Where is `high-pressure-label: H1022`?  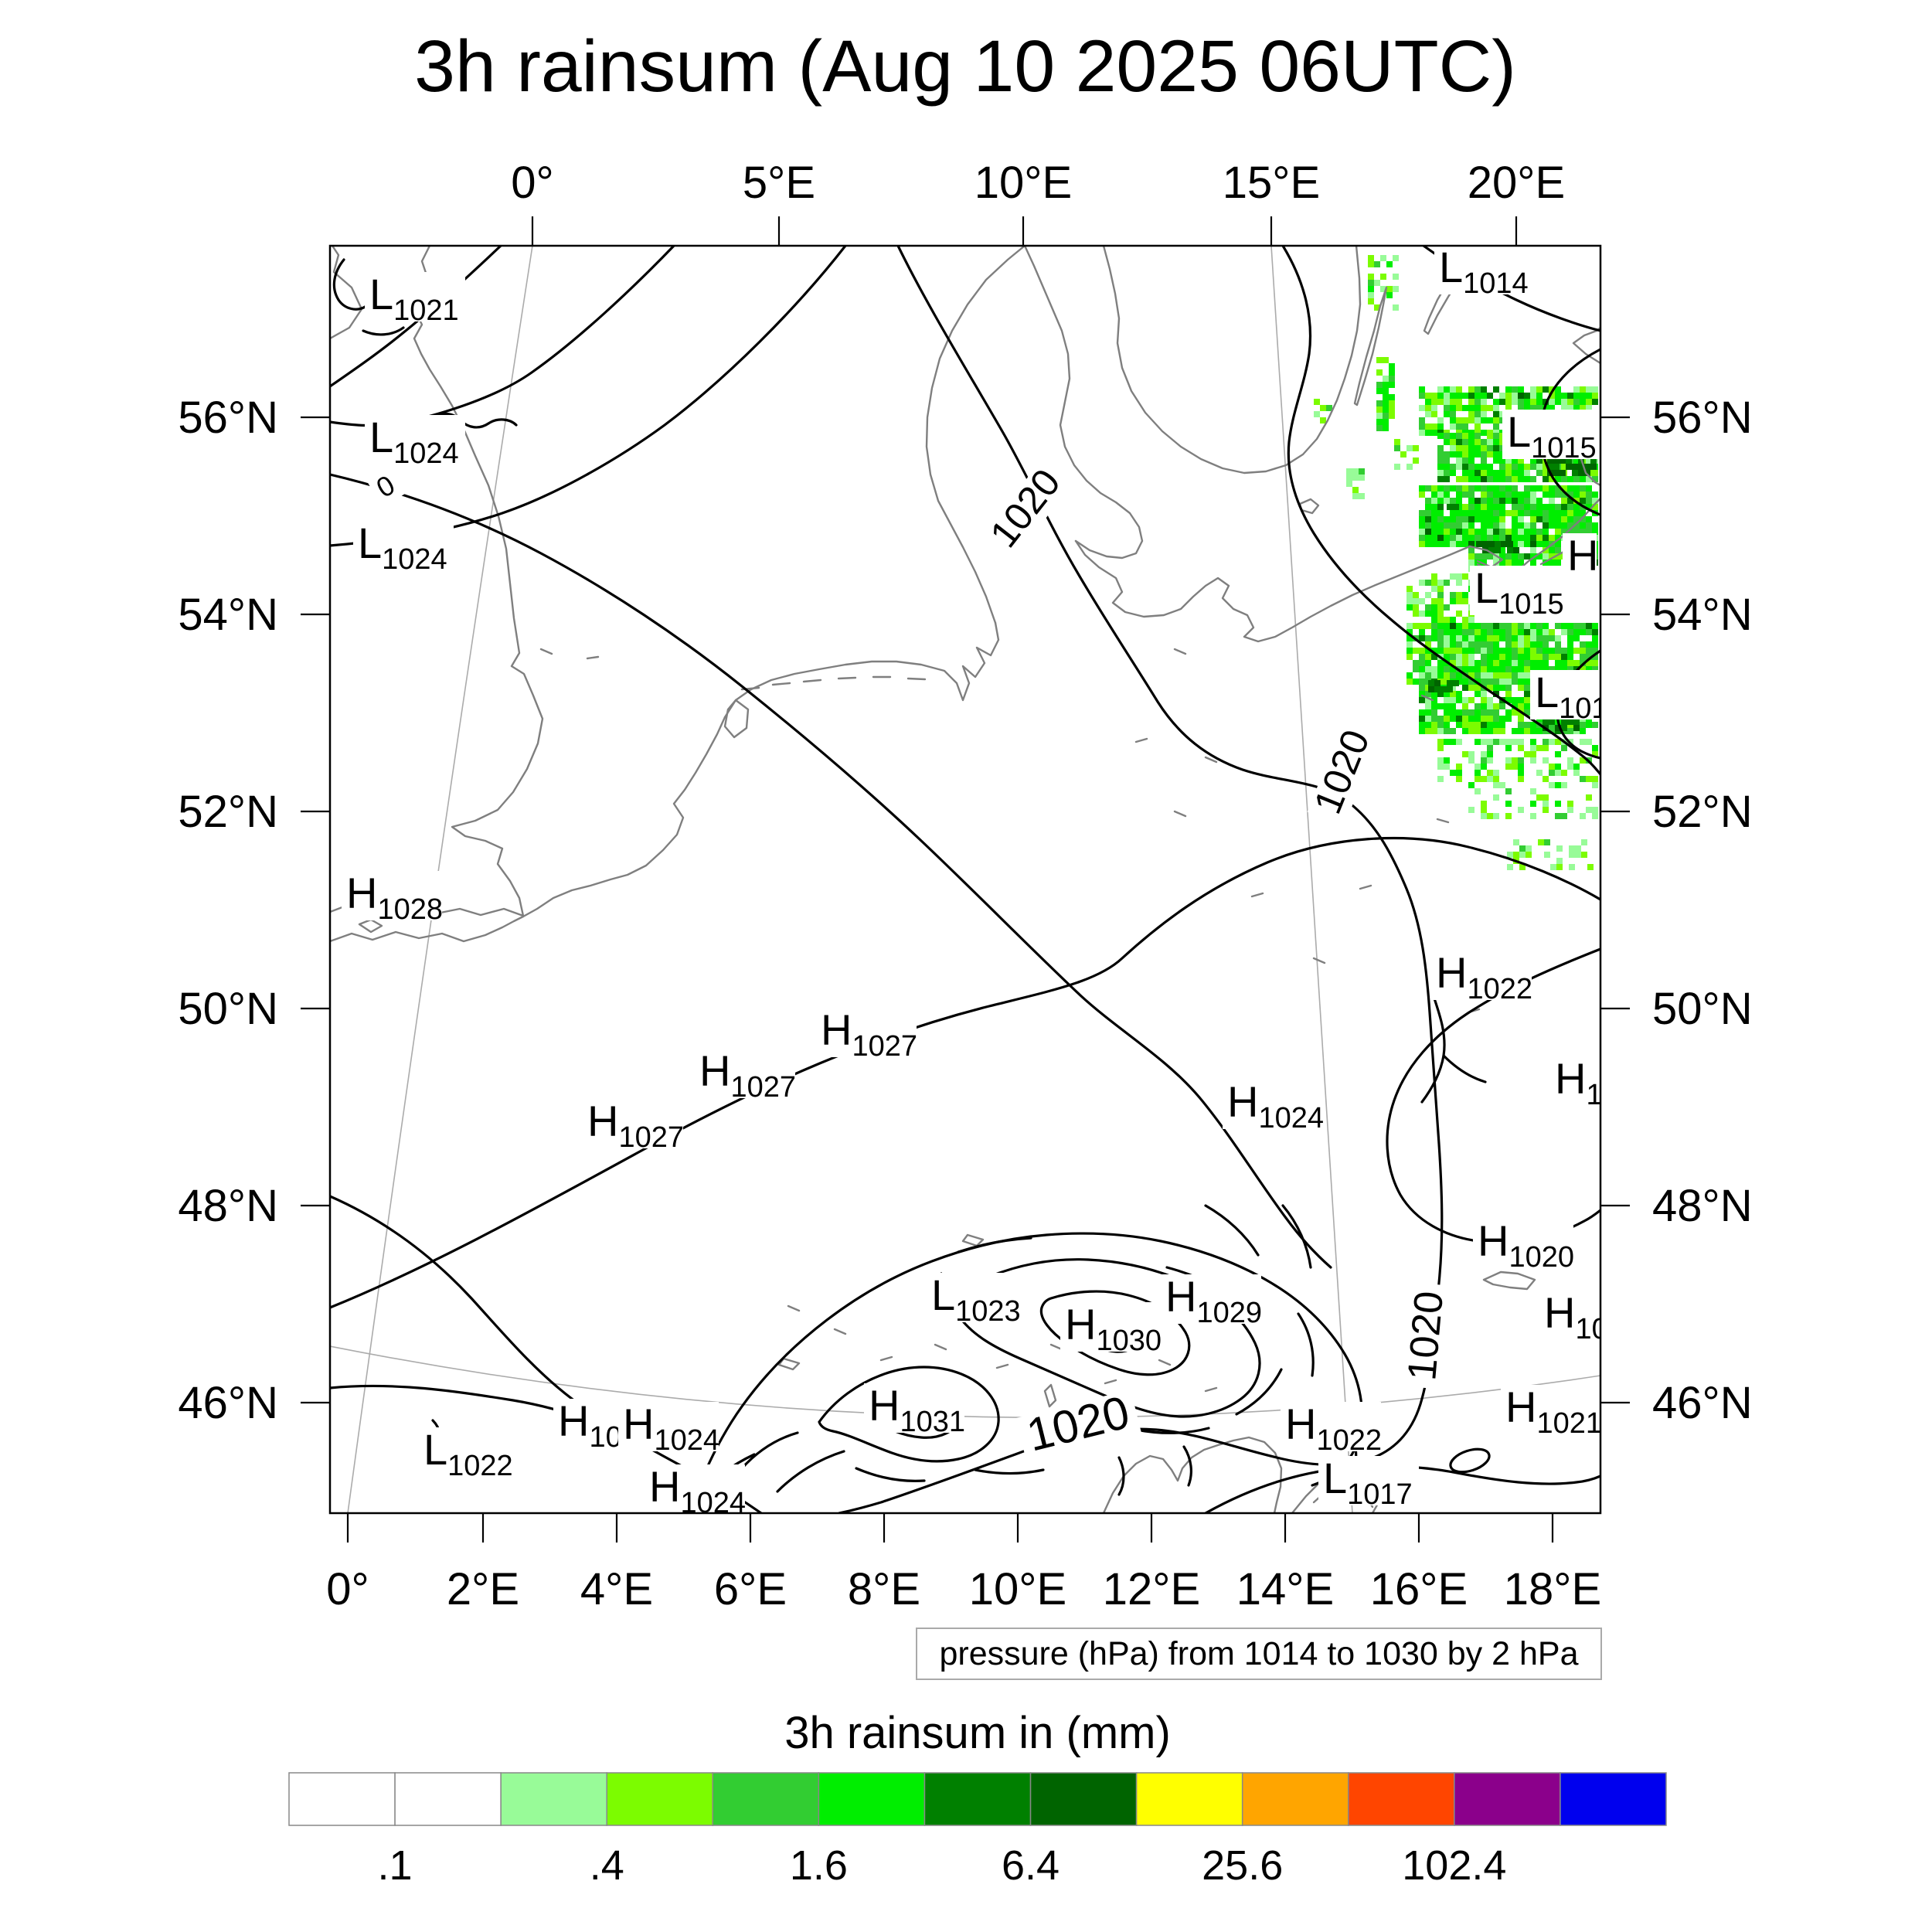 high-pressure-label: H1022 is located at coordinates (1332, 1428).